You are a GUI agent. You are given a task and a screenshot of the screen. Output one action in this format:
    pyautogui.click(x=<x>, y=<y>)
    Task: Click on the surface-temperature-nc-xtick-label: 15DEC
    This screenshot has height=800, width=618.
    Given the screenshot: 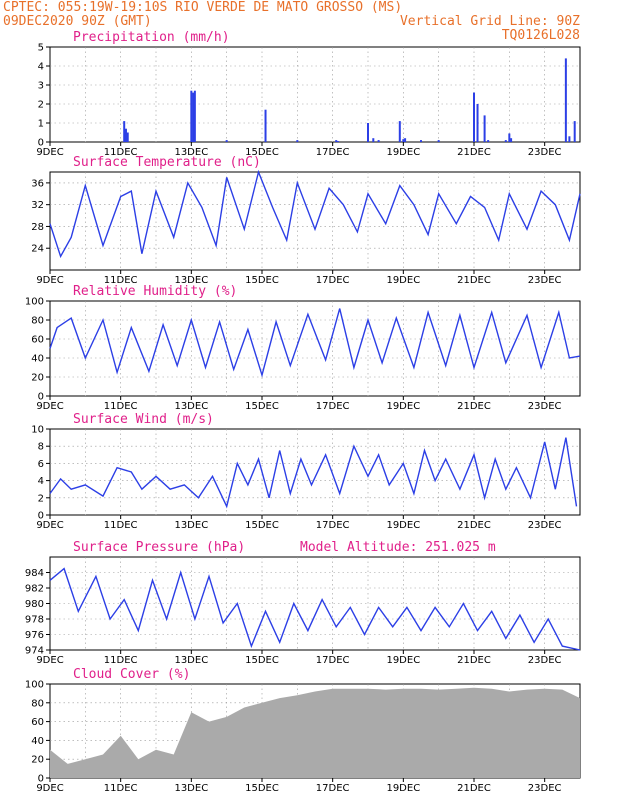 What is the action you would take?
    pyautogui.click(x=262, y=280)
    